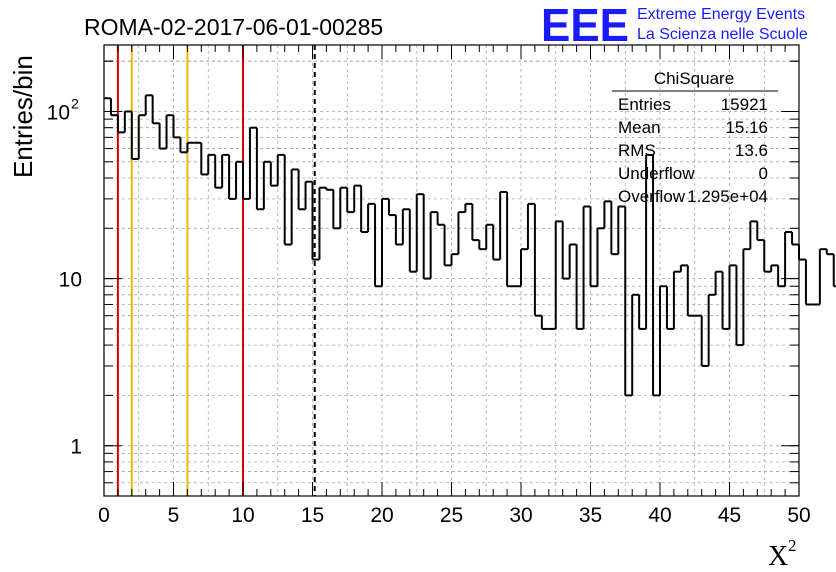 Image resolution: width=836 pixels, height=572 pixels. I want to click on x-axis-label: X 2, so click(782, 554).